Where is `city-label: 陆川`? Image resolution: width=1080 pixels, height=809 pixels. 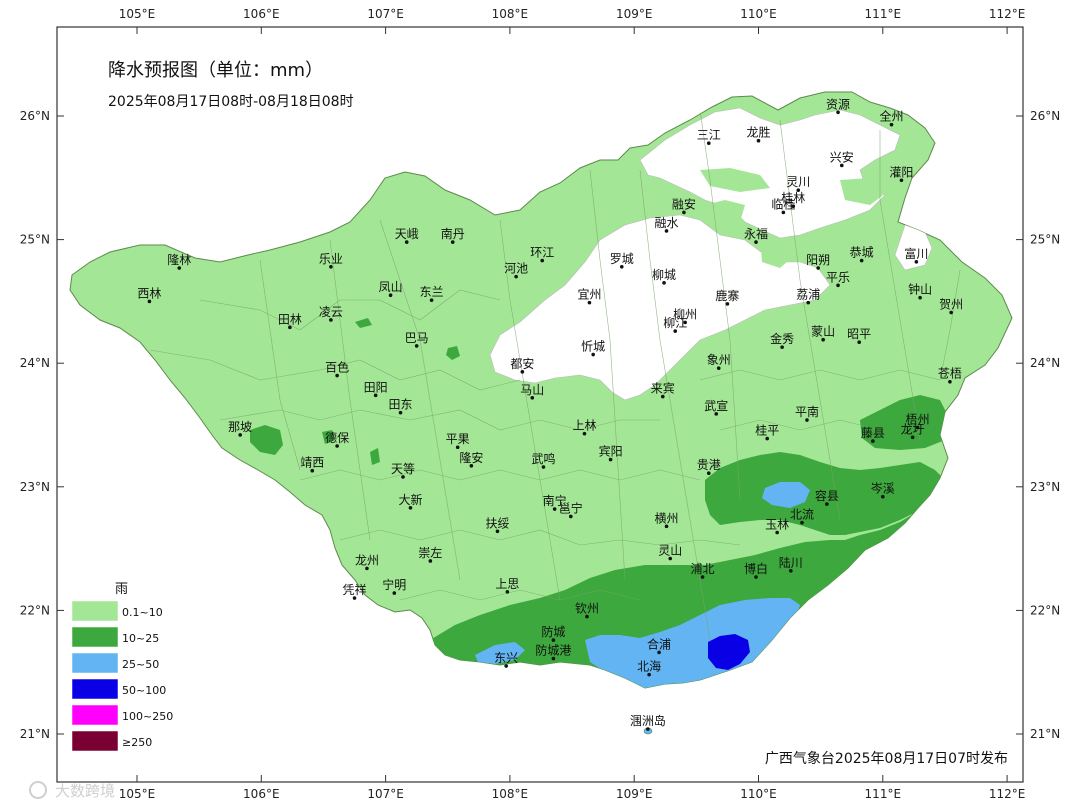
city-label: 陆川 is located at coordinates (791, 562).